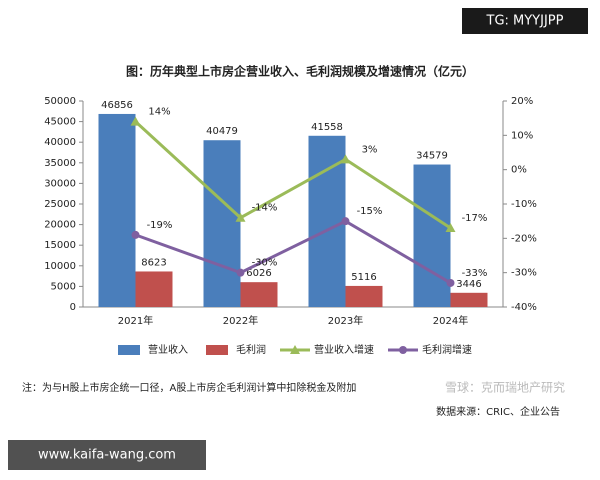 The height and width of the screenshot is (480, 600). I want to click on data-label: 14%, so click(159, 112).